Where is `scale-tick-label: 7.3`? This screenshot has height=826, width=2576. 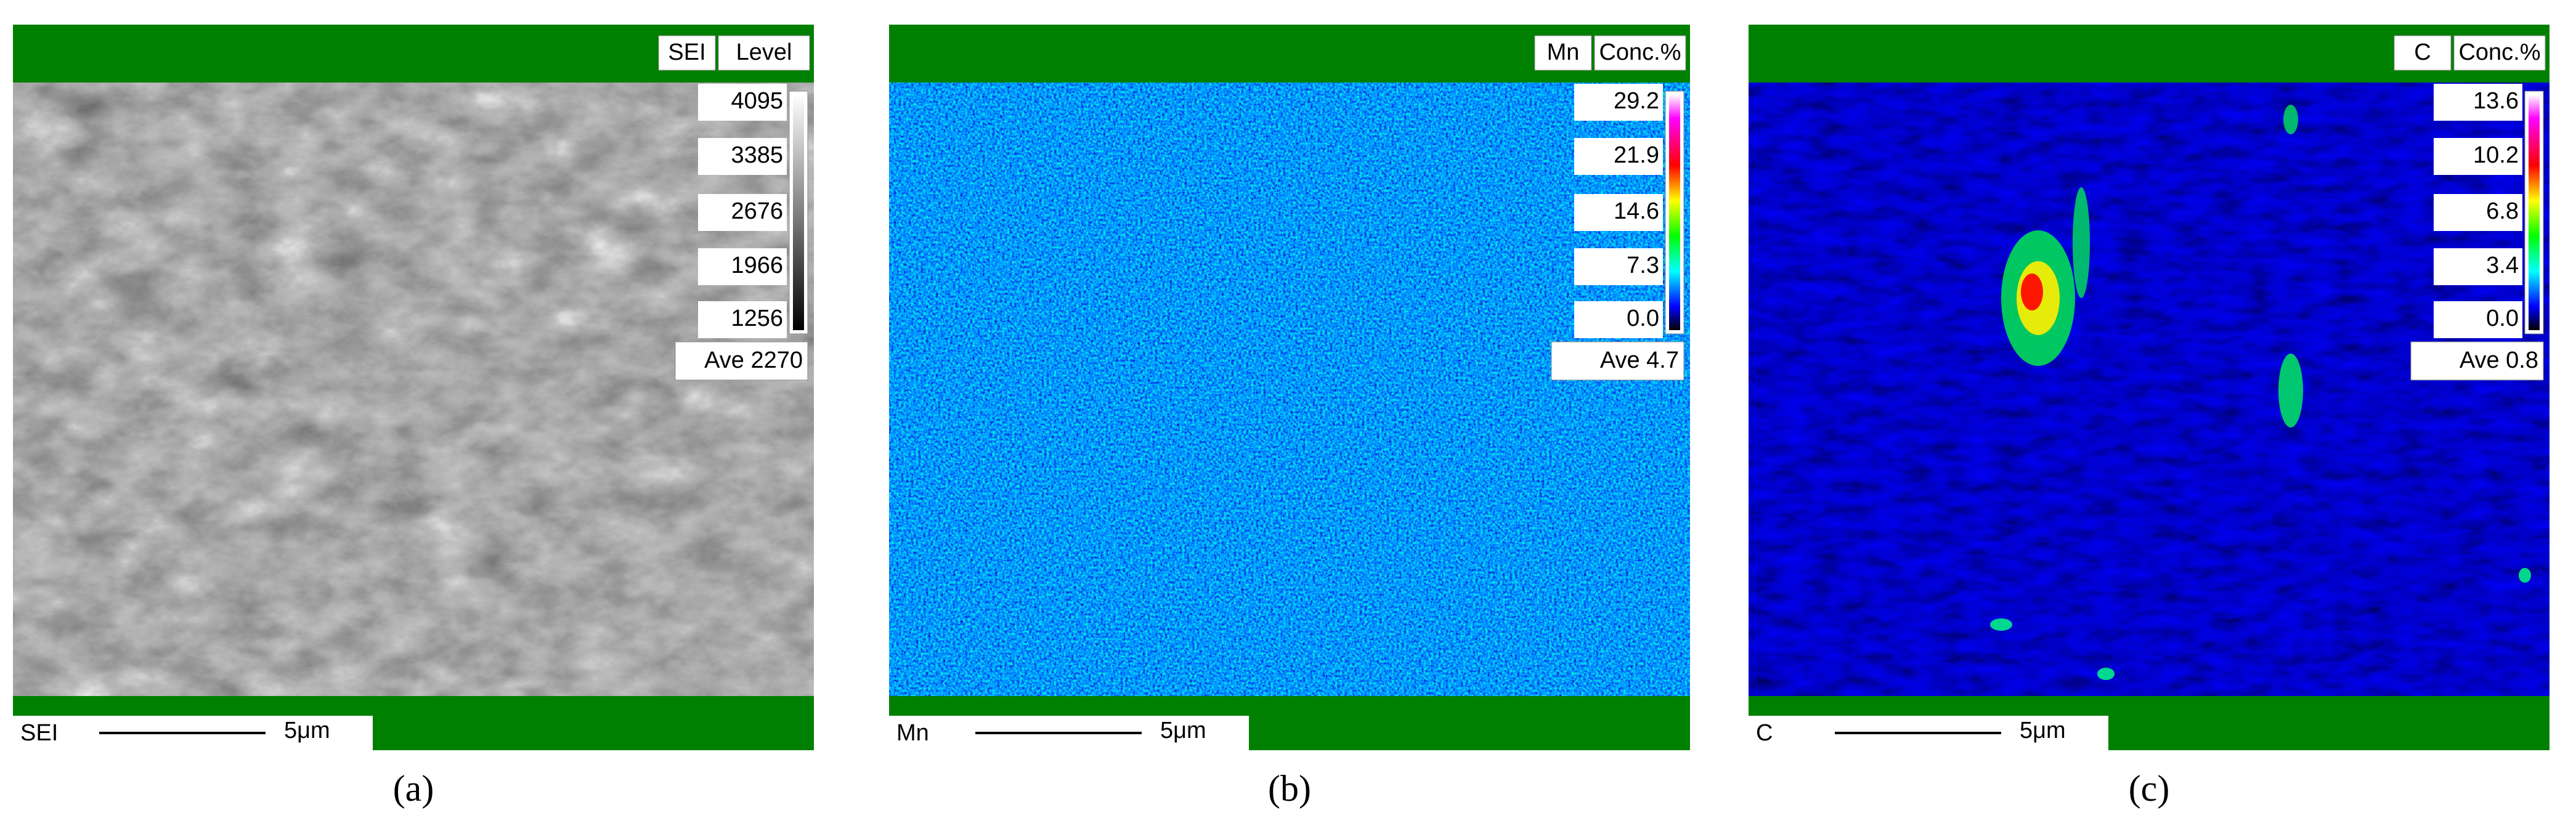
scale-tick-label: 7.3 is located at coordinates (1643, 265).